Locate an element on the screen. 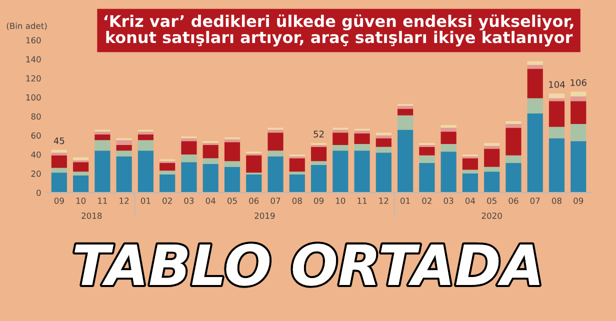 This screenshot has width=616, height=321. total-label: 106 is located at coordinates (578, 82).